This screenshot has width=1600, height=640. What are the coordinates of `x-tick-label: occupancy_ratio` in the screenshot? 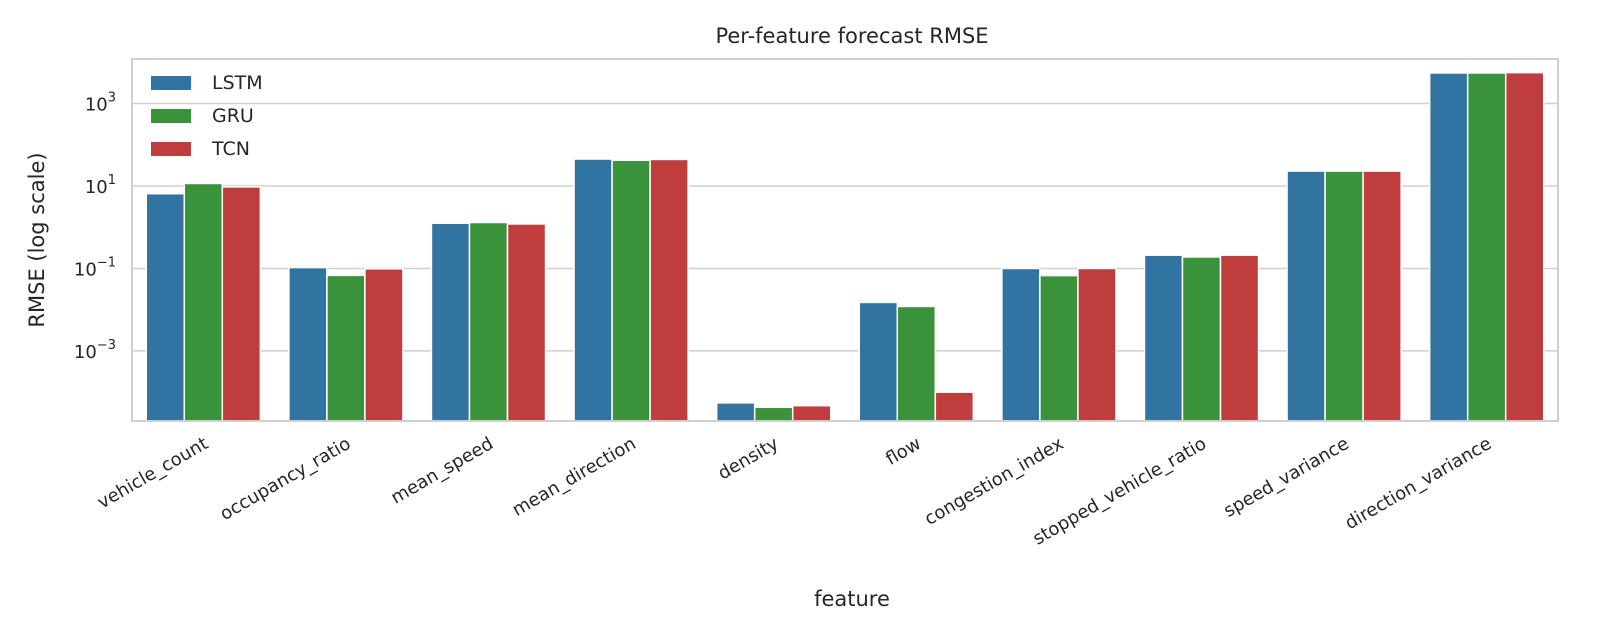 It's located at (285, 479).